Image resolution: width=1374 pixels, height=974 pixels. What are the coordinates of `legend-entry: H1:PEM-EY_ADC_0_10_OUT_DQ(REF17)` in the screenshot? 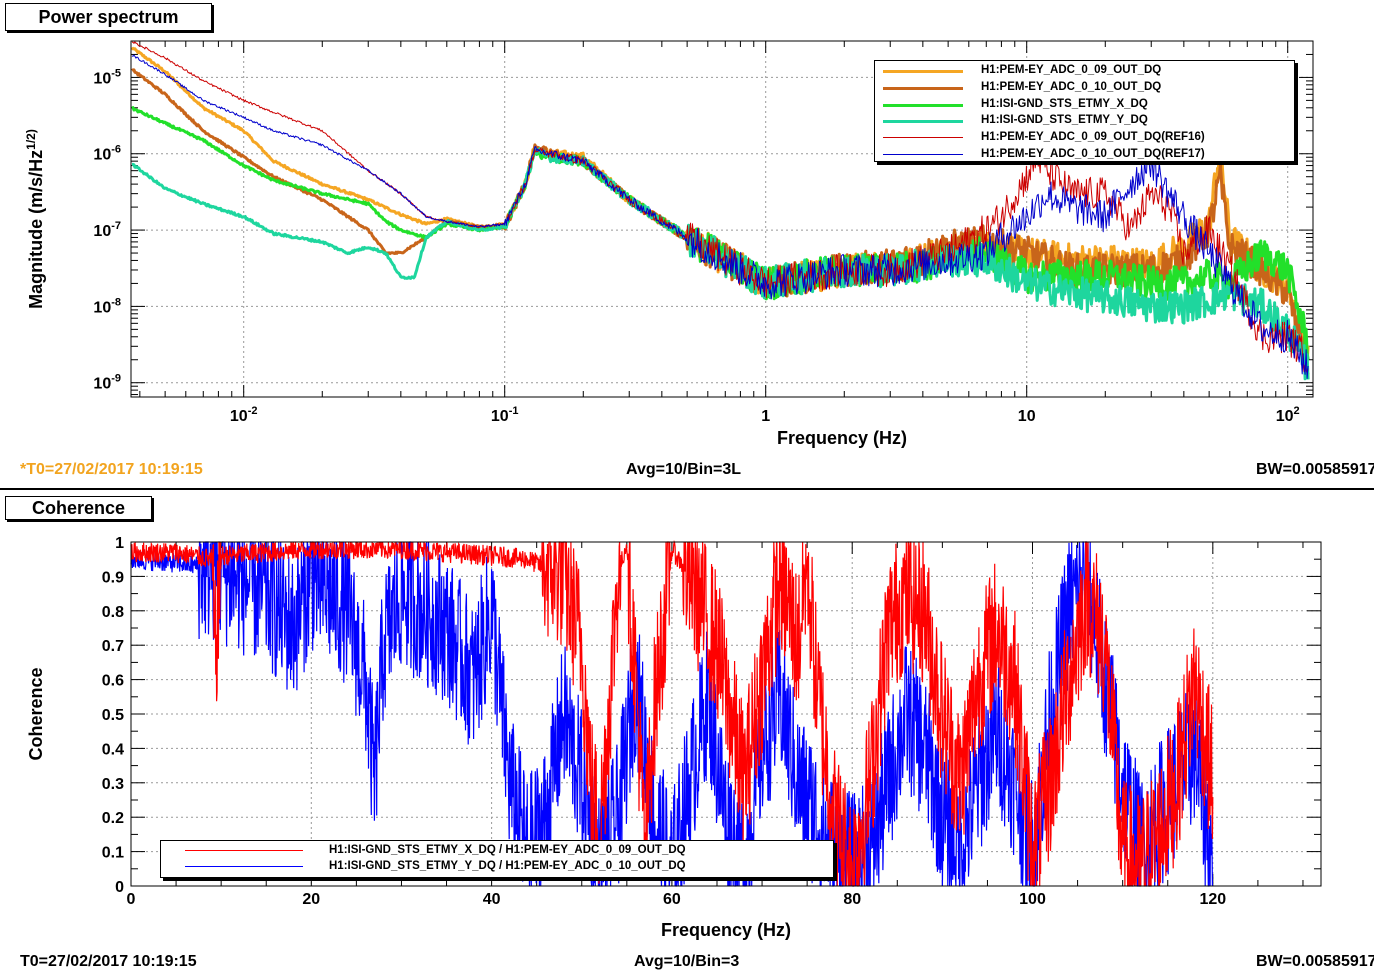 It's located at (1084, 155).